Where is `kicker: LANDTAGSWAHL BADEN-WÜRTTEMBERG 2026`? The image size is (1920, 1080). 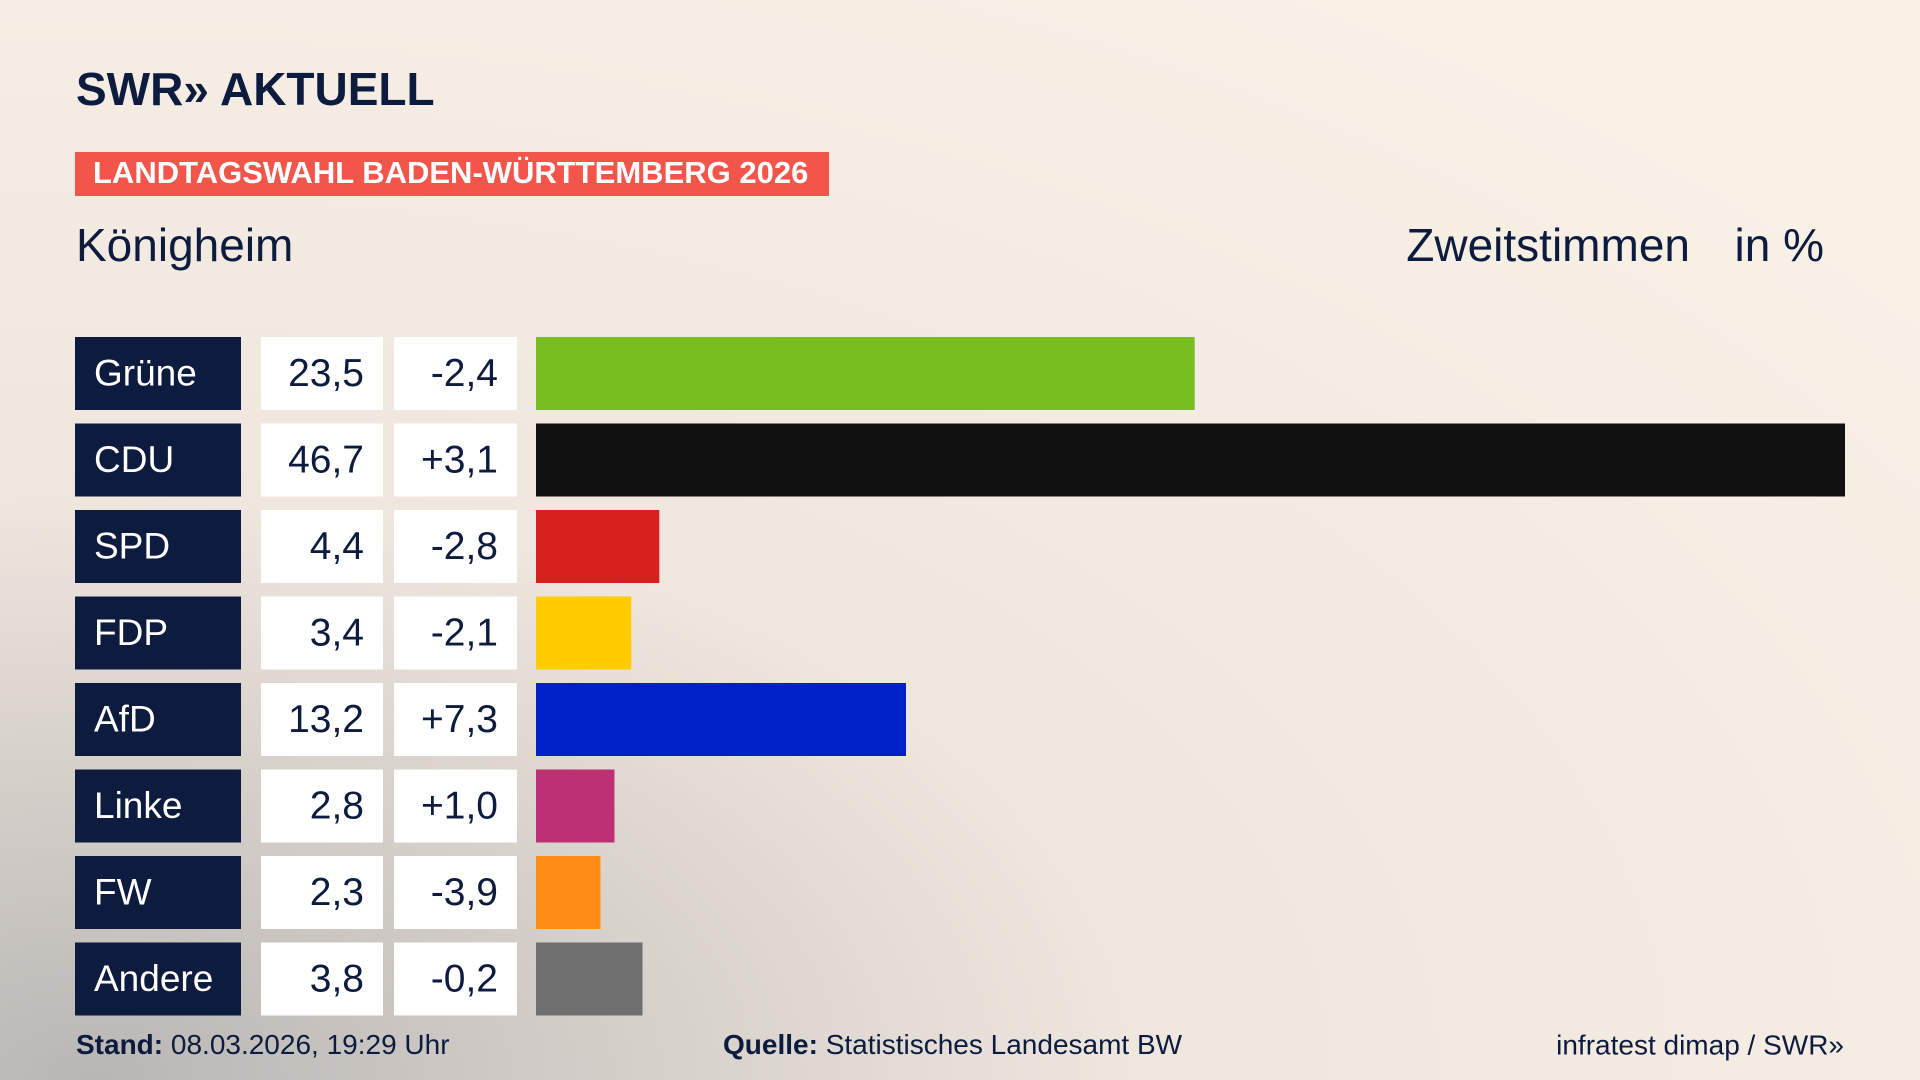
kicker: LANDTAGSWAHL BADEN-WÜRTTEMBERG 2026 is located at coordinates (450, 172).